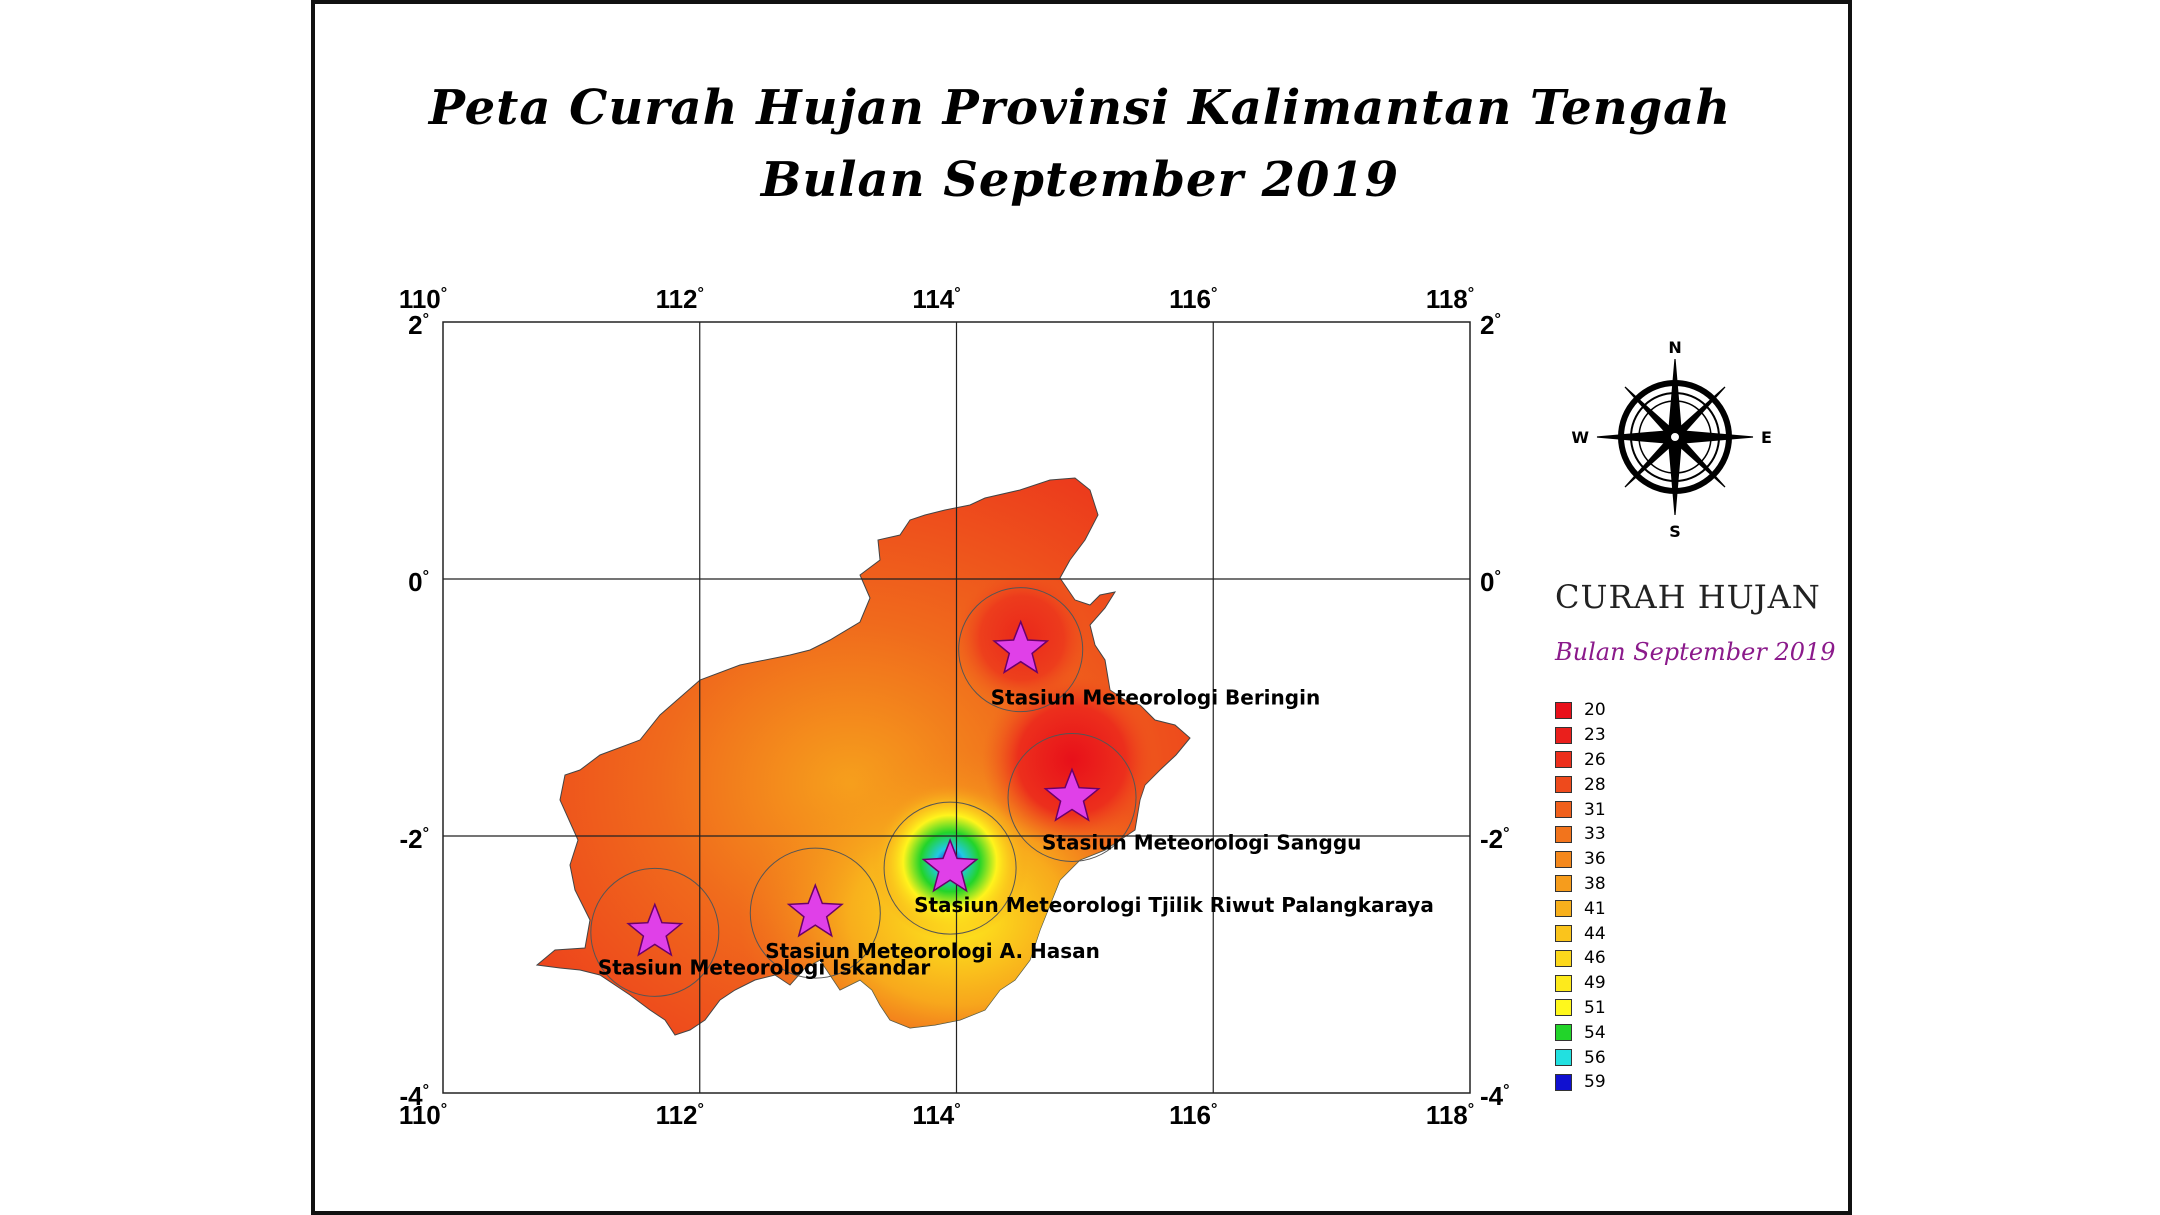 The image size is (2160, 1215). I want to click on legend-value: 51, so click(1595, 1007).